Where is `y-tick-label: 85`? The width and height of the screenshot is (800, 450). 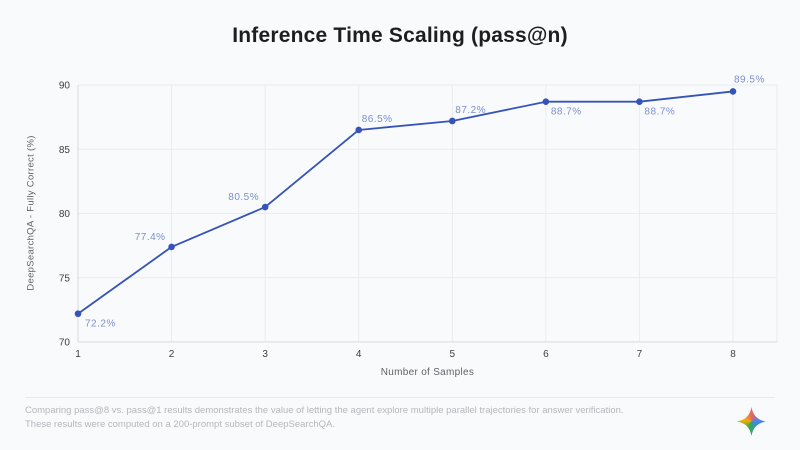
y-tick-label: 85 is located at coordinates (65, 150).